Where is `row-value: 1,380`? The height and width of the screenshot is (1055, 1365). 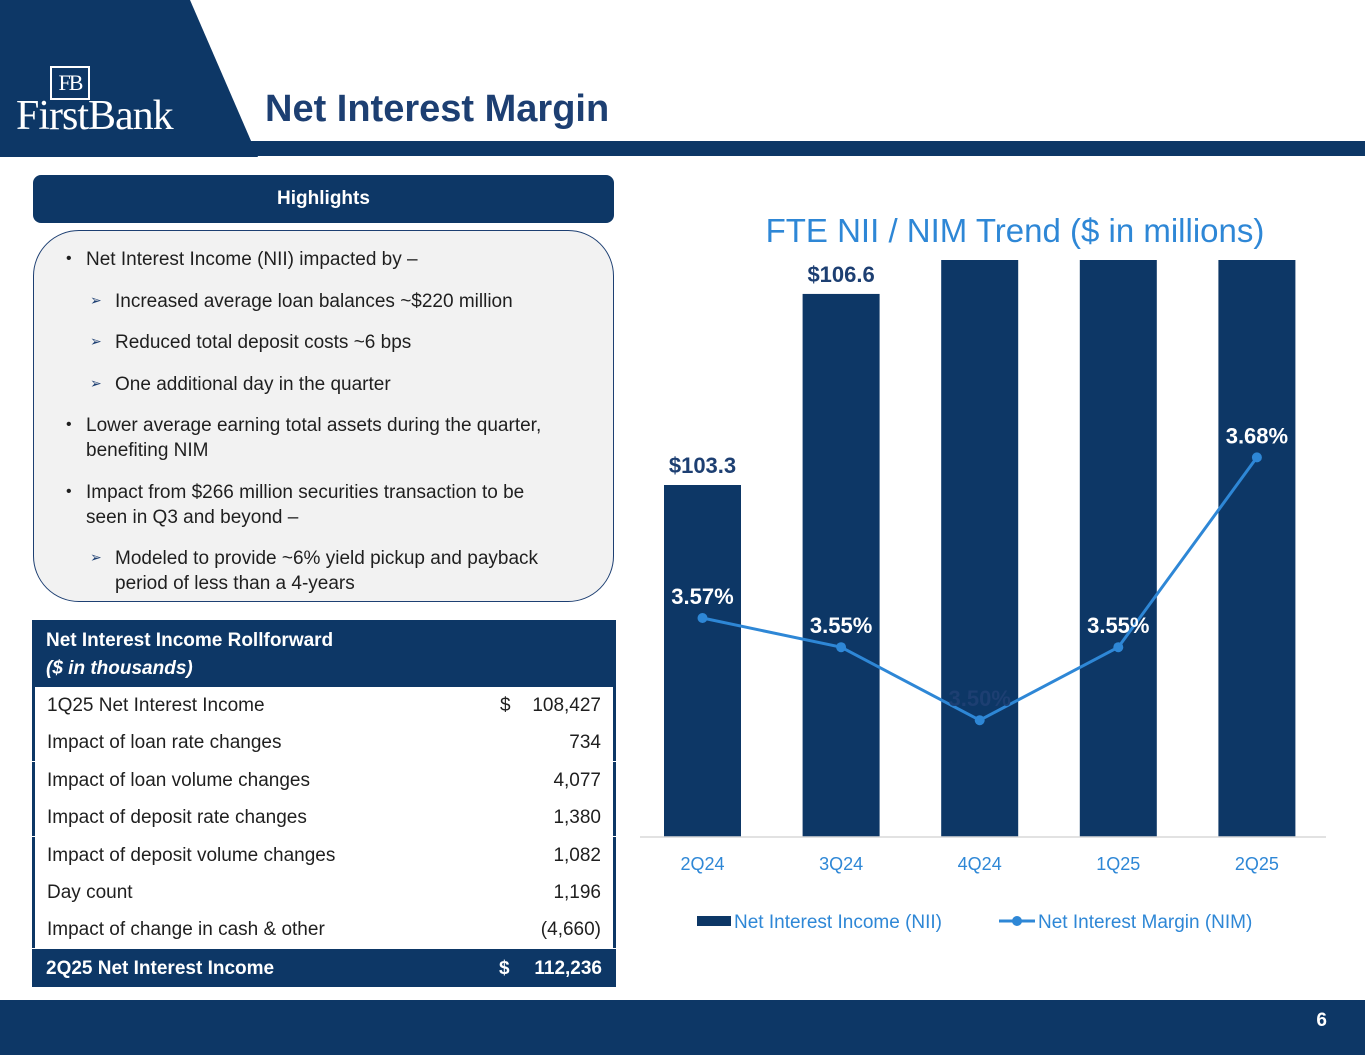 row-value: 1,380 is located at coordinates (577, 818).